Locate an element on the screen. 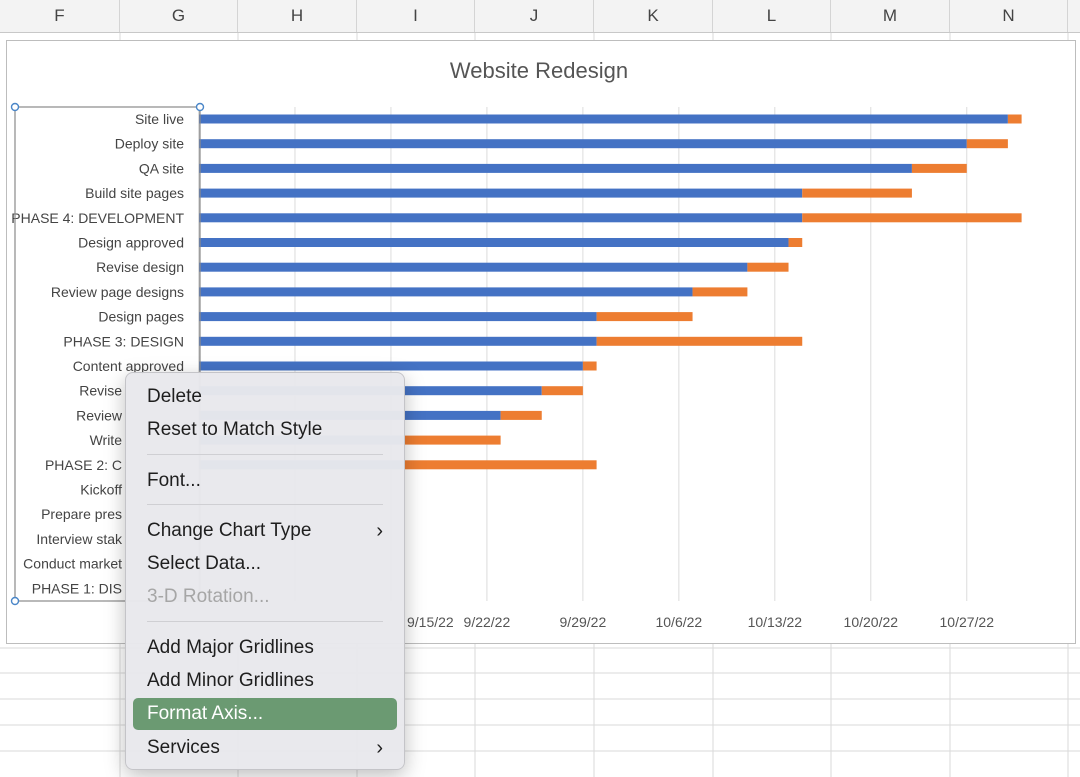 The width and height of the screenshot is (1080, 777). y-tick-label: PHASE 3: DESIGN is located at coordinates (123, 341).